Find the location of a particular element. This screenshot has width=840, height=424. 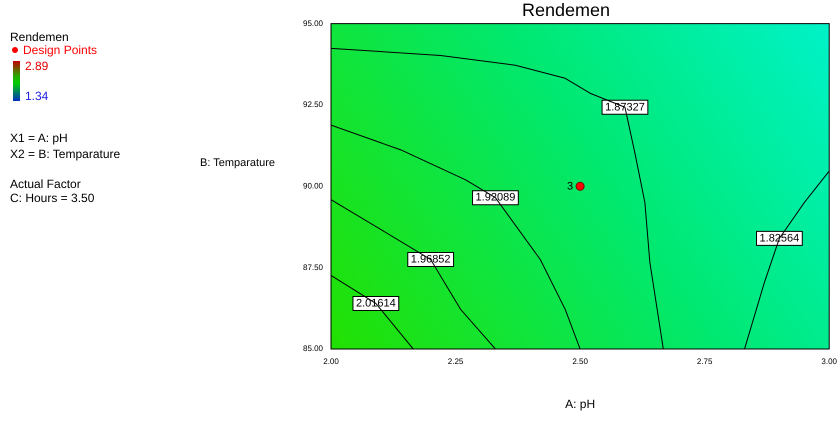

annotation: 3 is located at coordinates (570, 186).